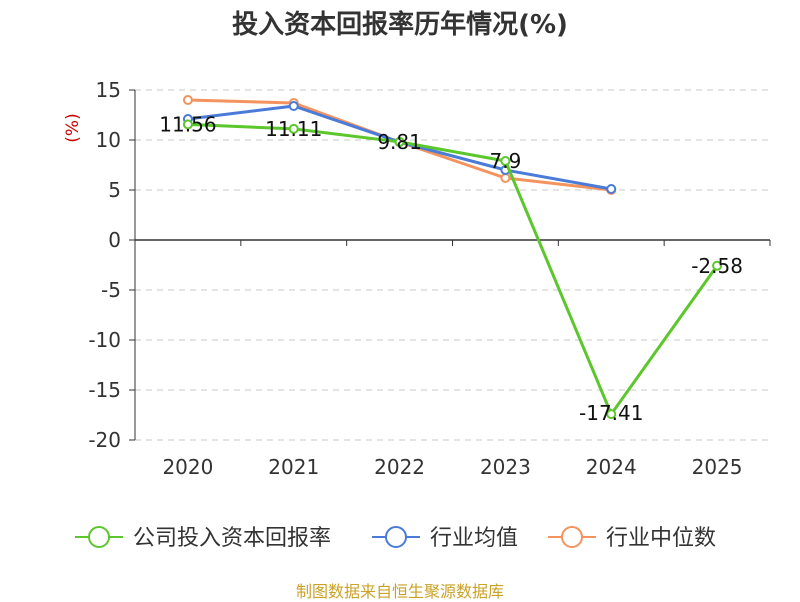 This screenshot has width=800, height=602. I want to click on legend-label: 行业均值, so click(474, 538).